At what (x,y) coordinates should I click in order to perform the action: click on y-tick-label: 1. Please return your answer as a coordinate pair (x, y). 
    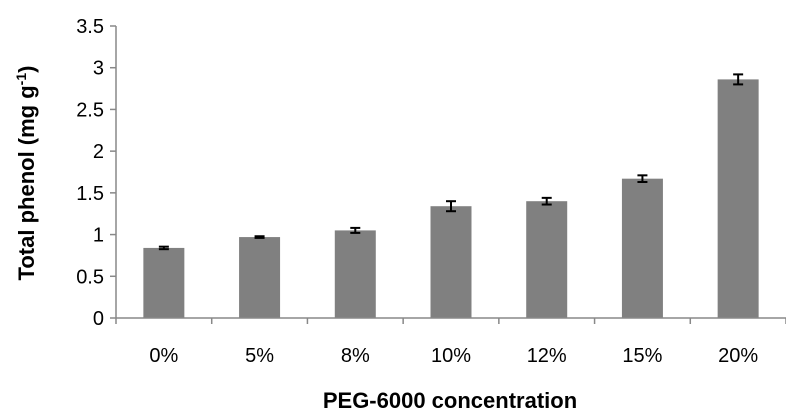
    Looking at the image, I should click on (98, 236).